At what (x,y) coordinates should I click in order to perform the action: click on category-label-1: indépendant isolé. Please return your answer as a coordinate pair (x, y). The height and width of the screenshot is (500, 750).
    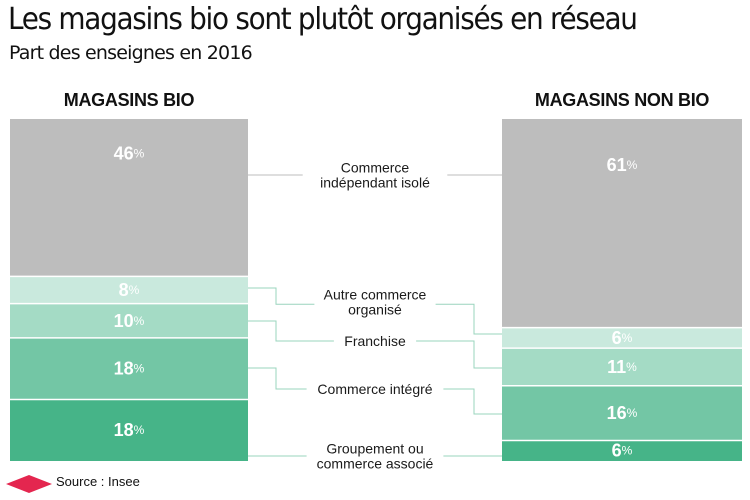
    Looking at the image, I should click on (375, 183).